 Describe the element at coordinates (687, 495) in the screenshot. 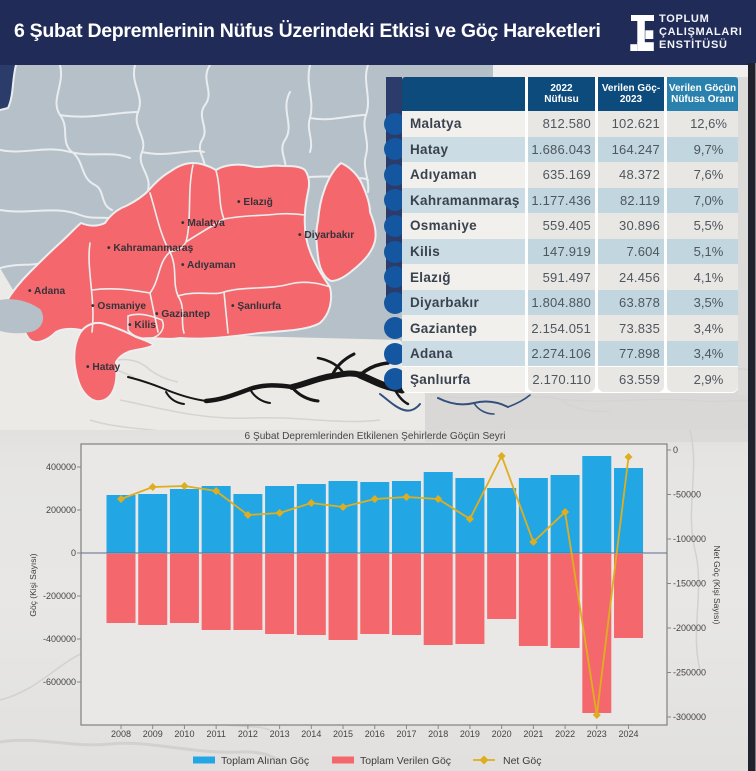

I see `svg-text: -50000` at that location.